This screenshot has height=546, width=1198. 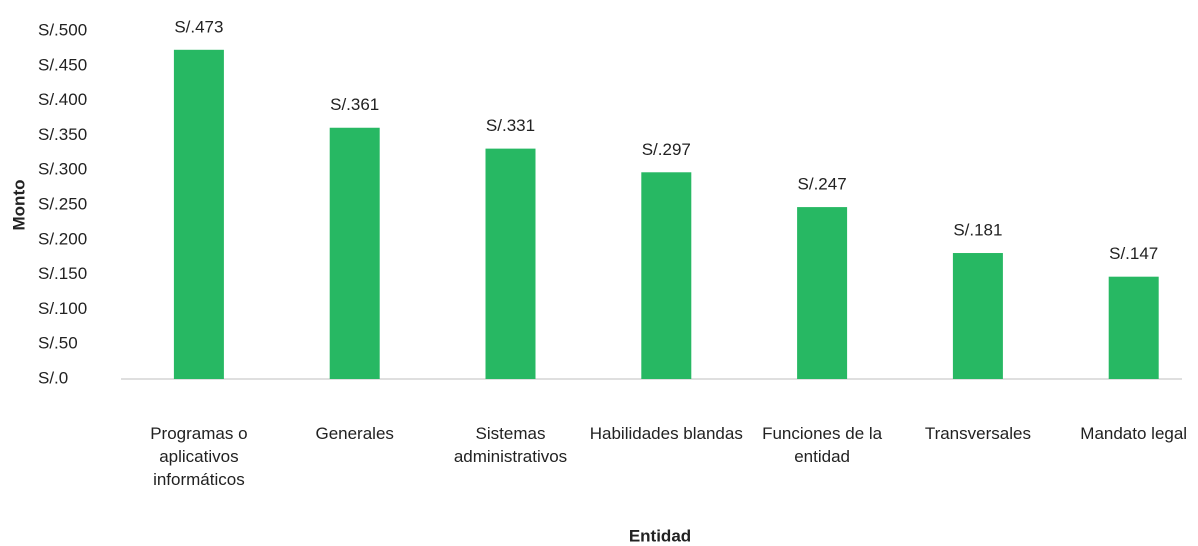 What do you see at coordinates (354, 104) in the screenshot?
I see `data-label: S/.361` at bounding box center [354, 104].